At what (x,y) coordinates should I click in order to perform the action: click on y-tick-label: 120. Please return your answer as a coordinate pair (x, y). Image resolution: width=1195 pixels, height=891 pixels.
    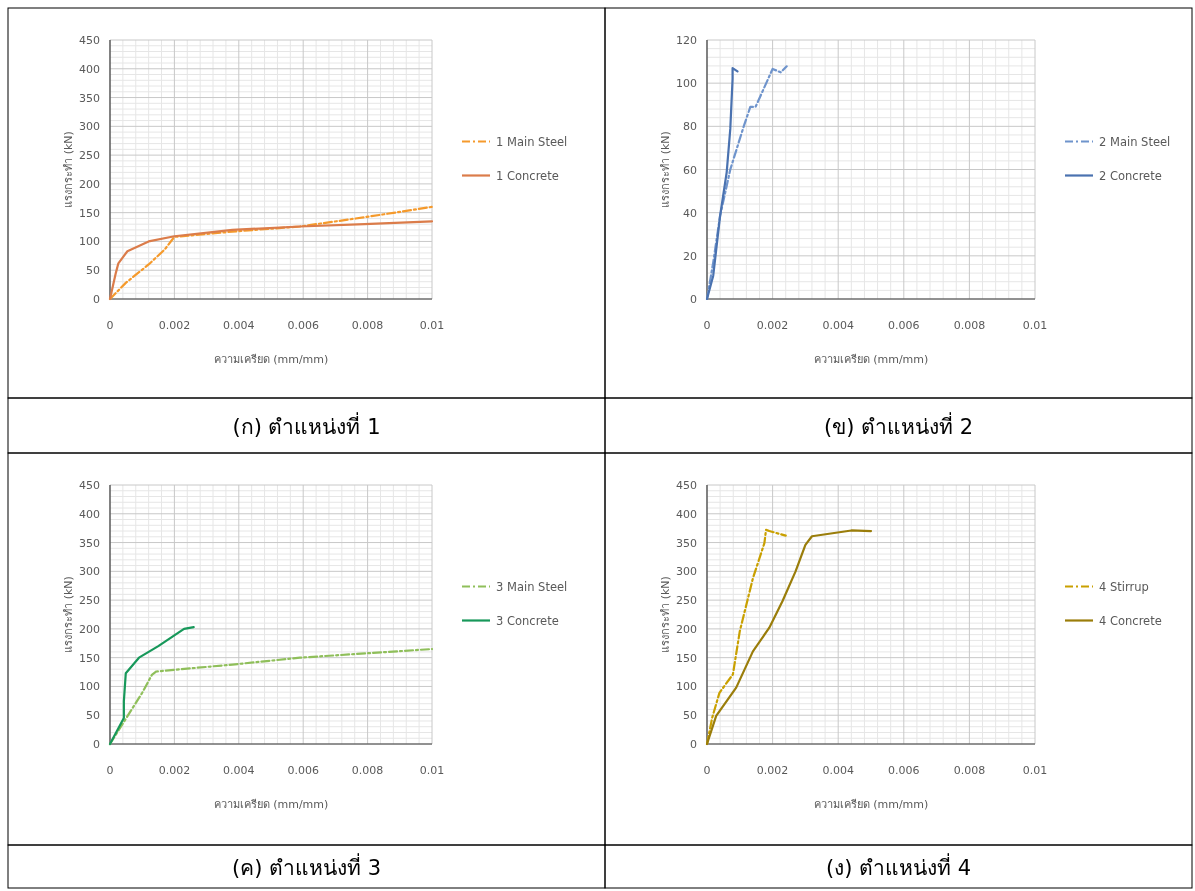
    Looking at the image, I should click on (686, 40).